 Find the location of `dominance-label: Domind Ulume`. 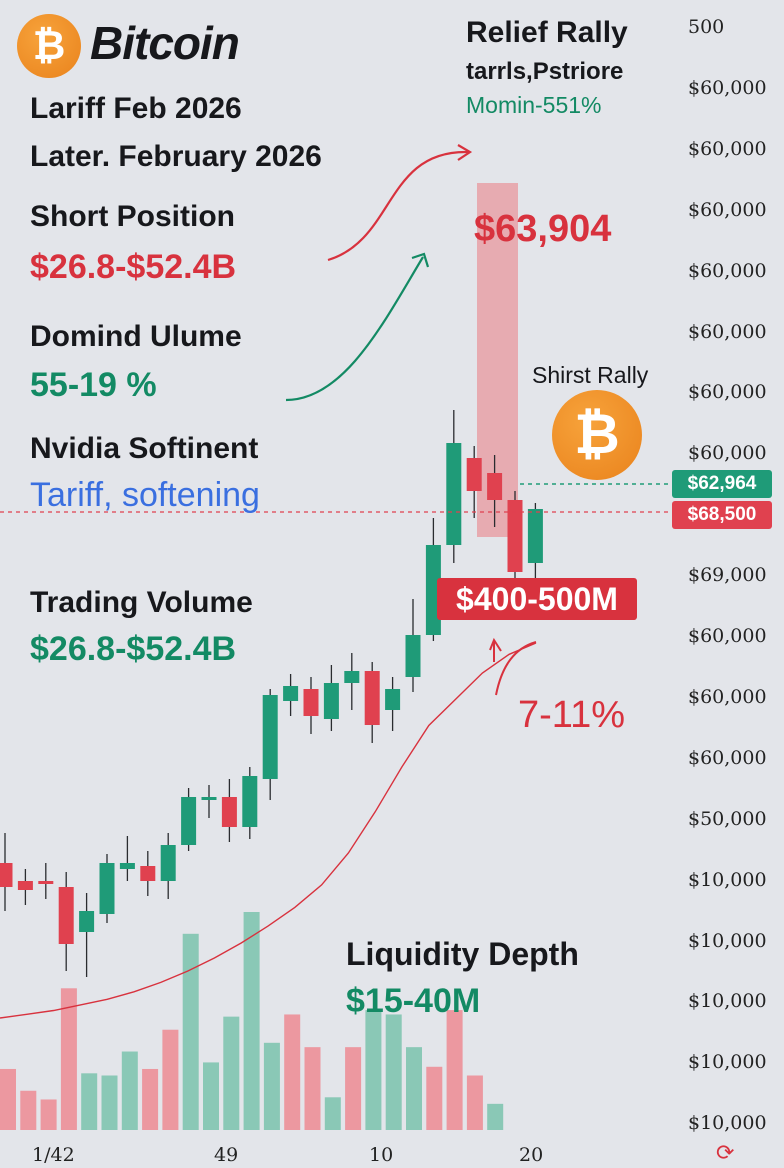

dominance-label: Domind Ulume is located at coordinates (136, 336).